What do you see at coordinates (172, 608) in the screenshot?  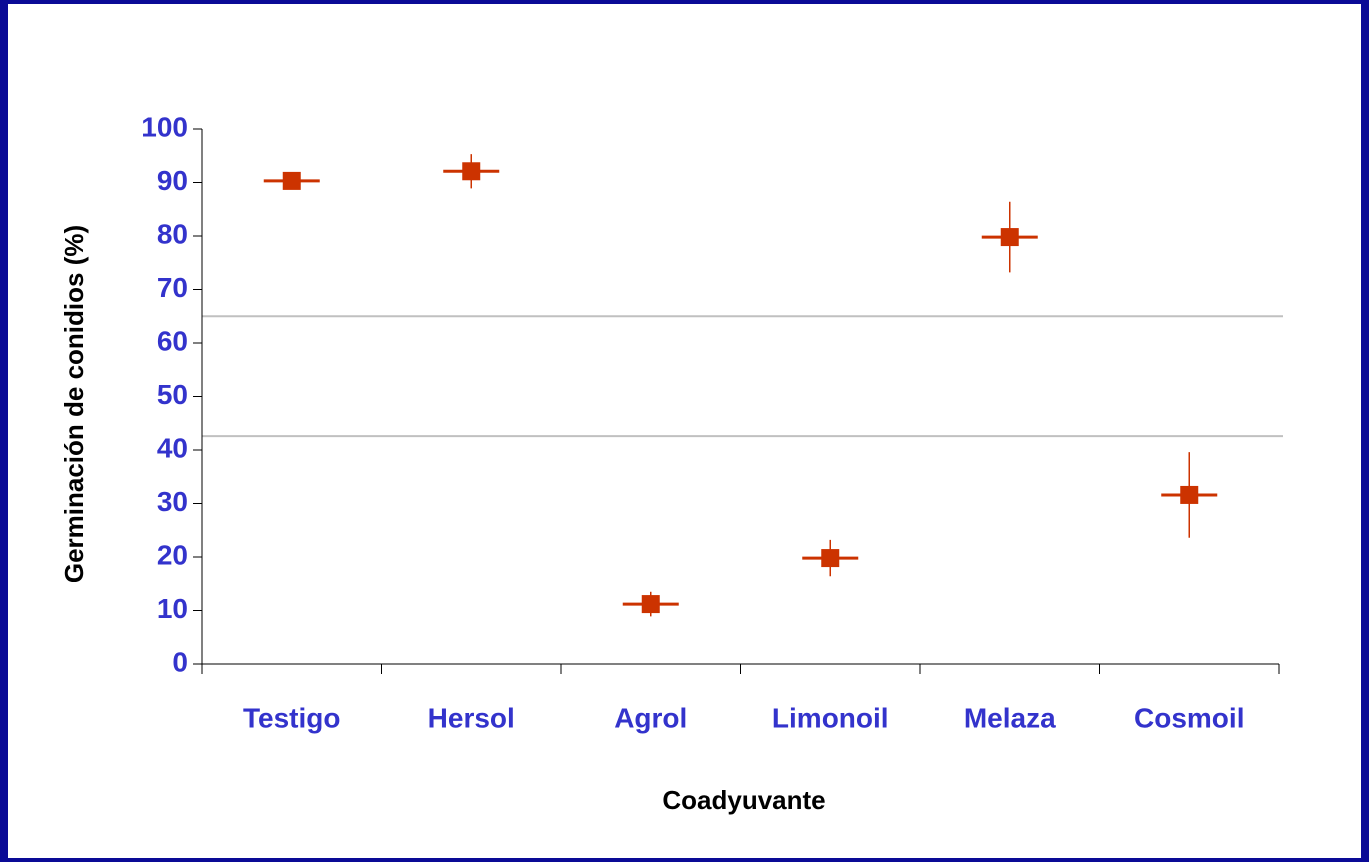 I see `y-tick-label: 10` at bounding box center [172, 608].